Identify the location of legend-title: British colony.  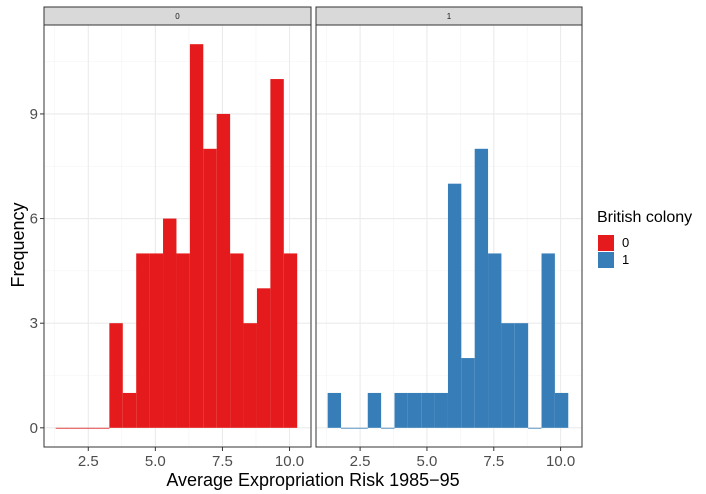
(644, 217).